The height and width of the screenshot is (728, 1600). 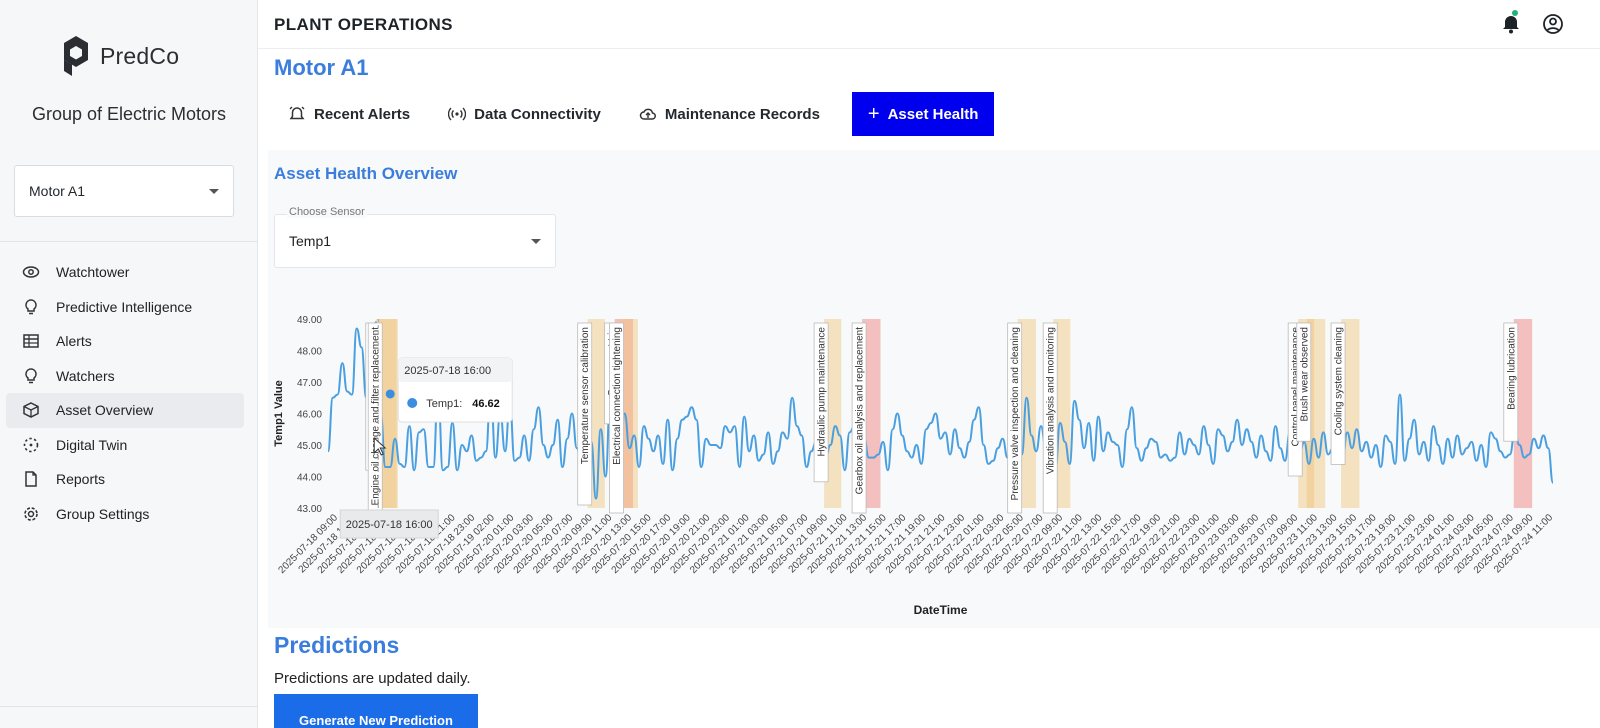 What do you see at coordinates (486, 404) in the screenshot?
I see `tooltip-value: 46.62` at bounding box center [486, 404].